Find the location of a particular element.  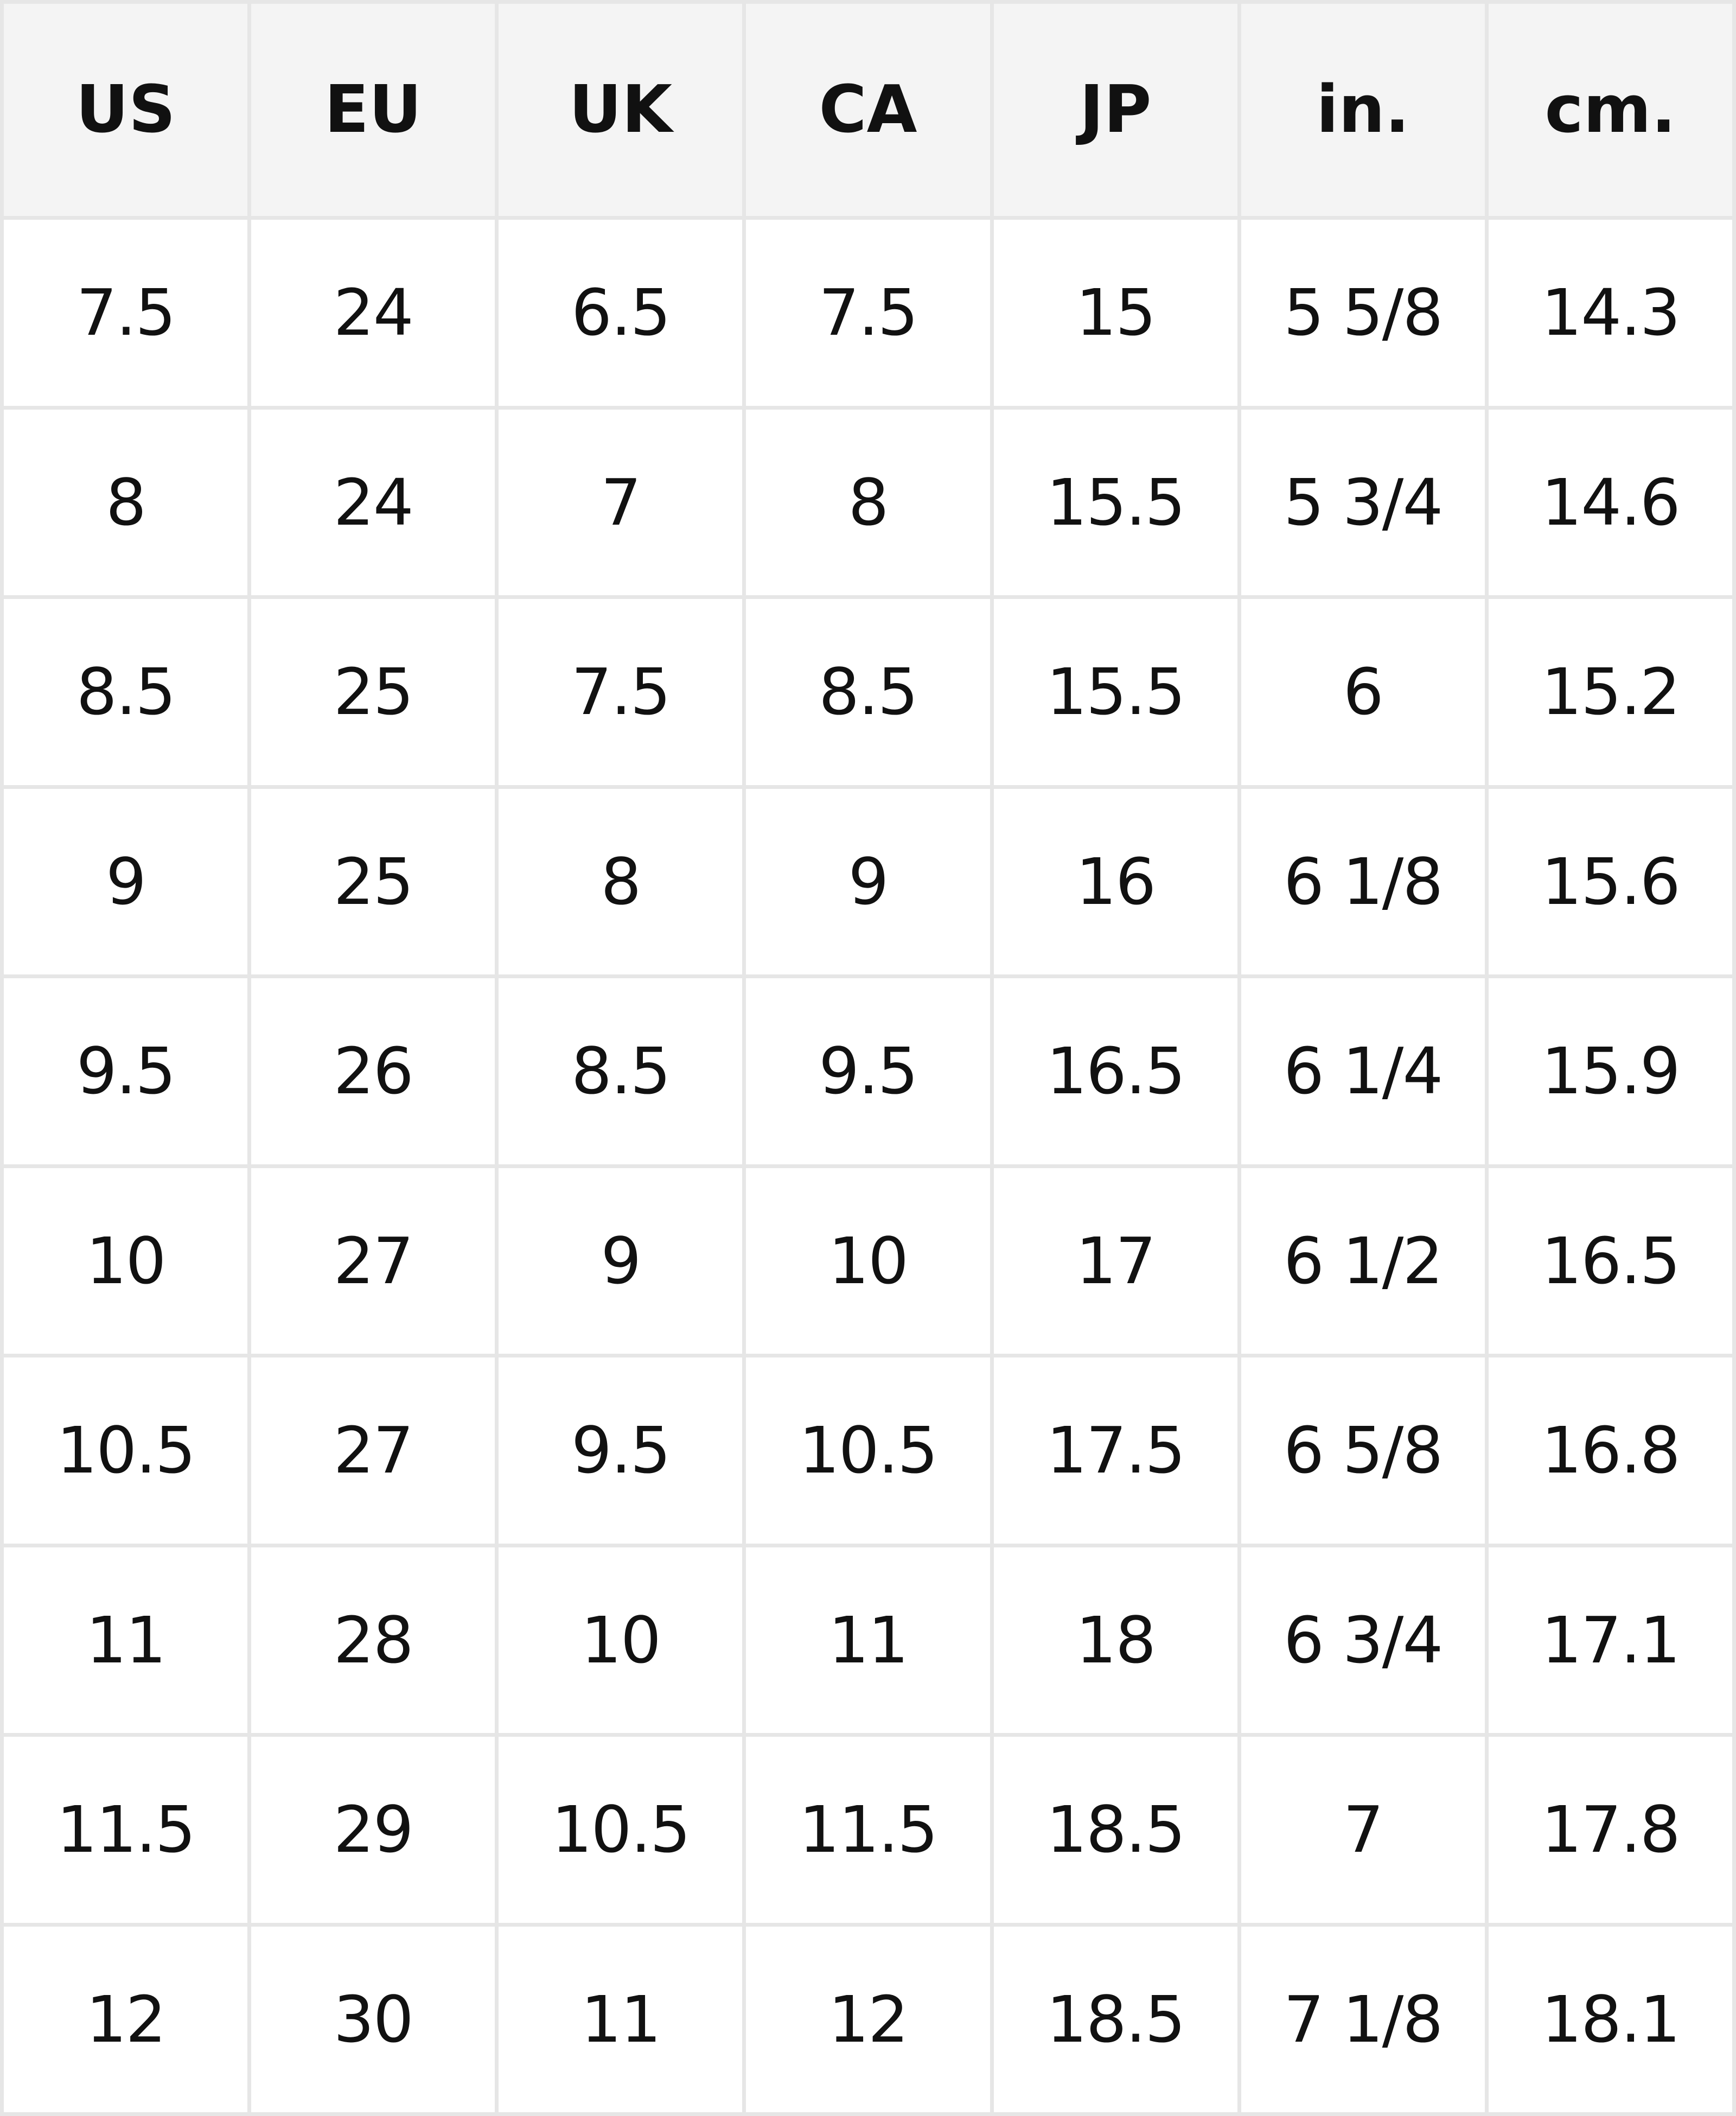

table-cell: 17.8 is located at coordinates (1610, 1830).